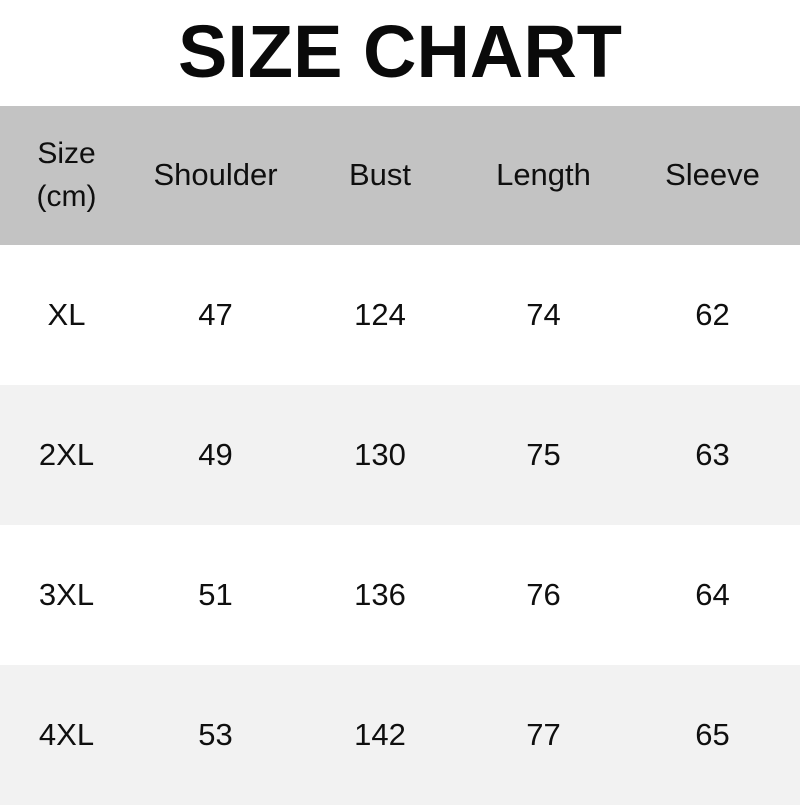 The image size is (800, 805). I want to click on cell-shoulder: 49, so click(215, 454).